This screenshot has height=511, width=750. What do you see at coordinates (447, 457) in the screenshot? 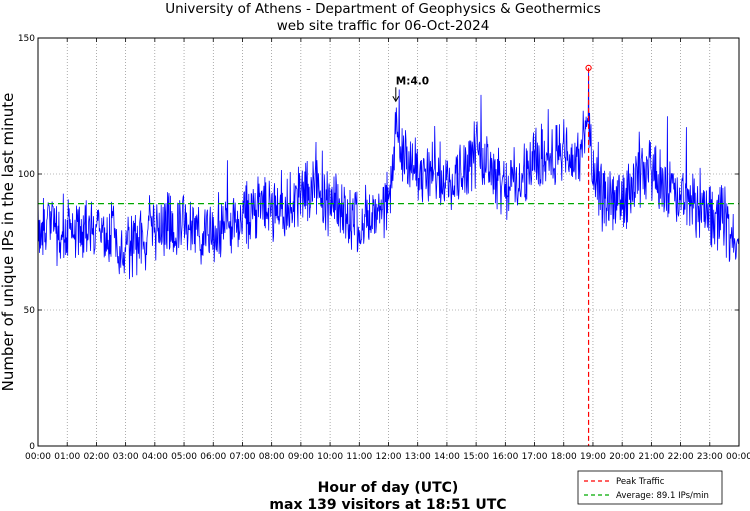
I see `x-tick-label: 14:00` at bounding box center [447, 457].